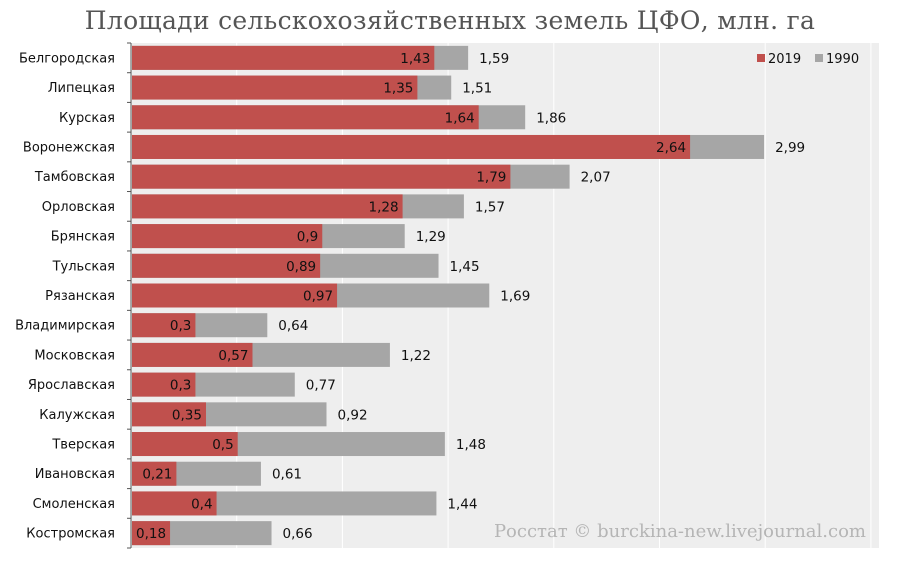 Image resolution: width=900 pixels, height=564 pixels. I want to click on category-label: Ивановская, so click(75, 474).